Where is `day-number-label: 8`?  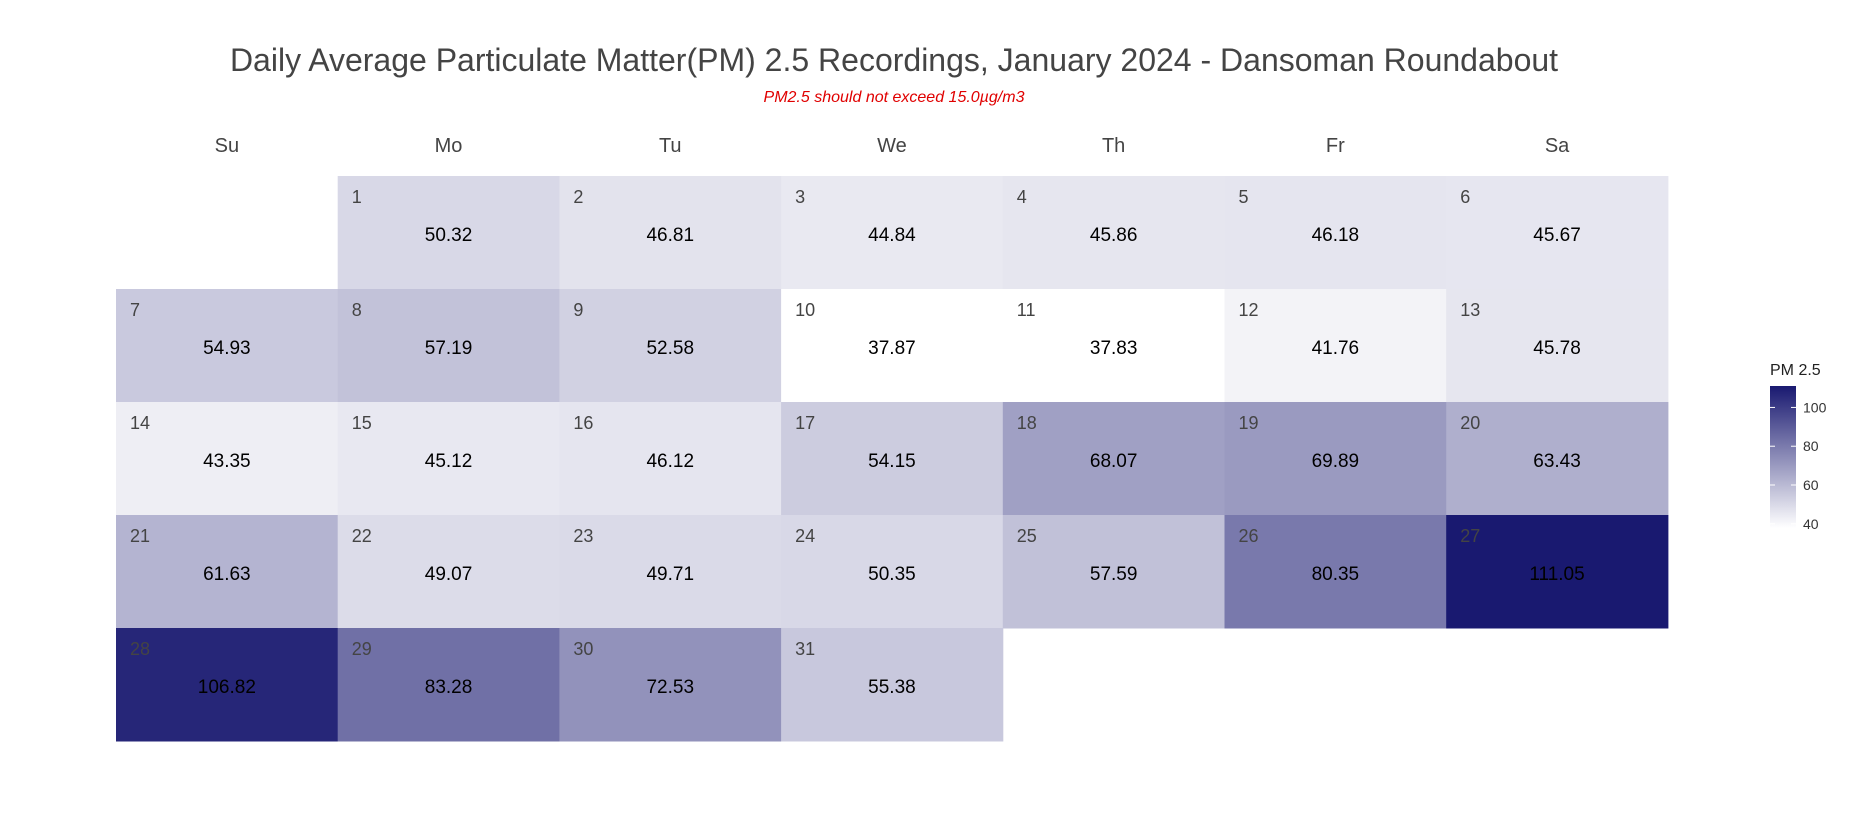
day-number-label: 8 is located at coordinates (357, 310).